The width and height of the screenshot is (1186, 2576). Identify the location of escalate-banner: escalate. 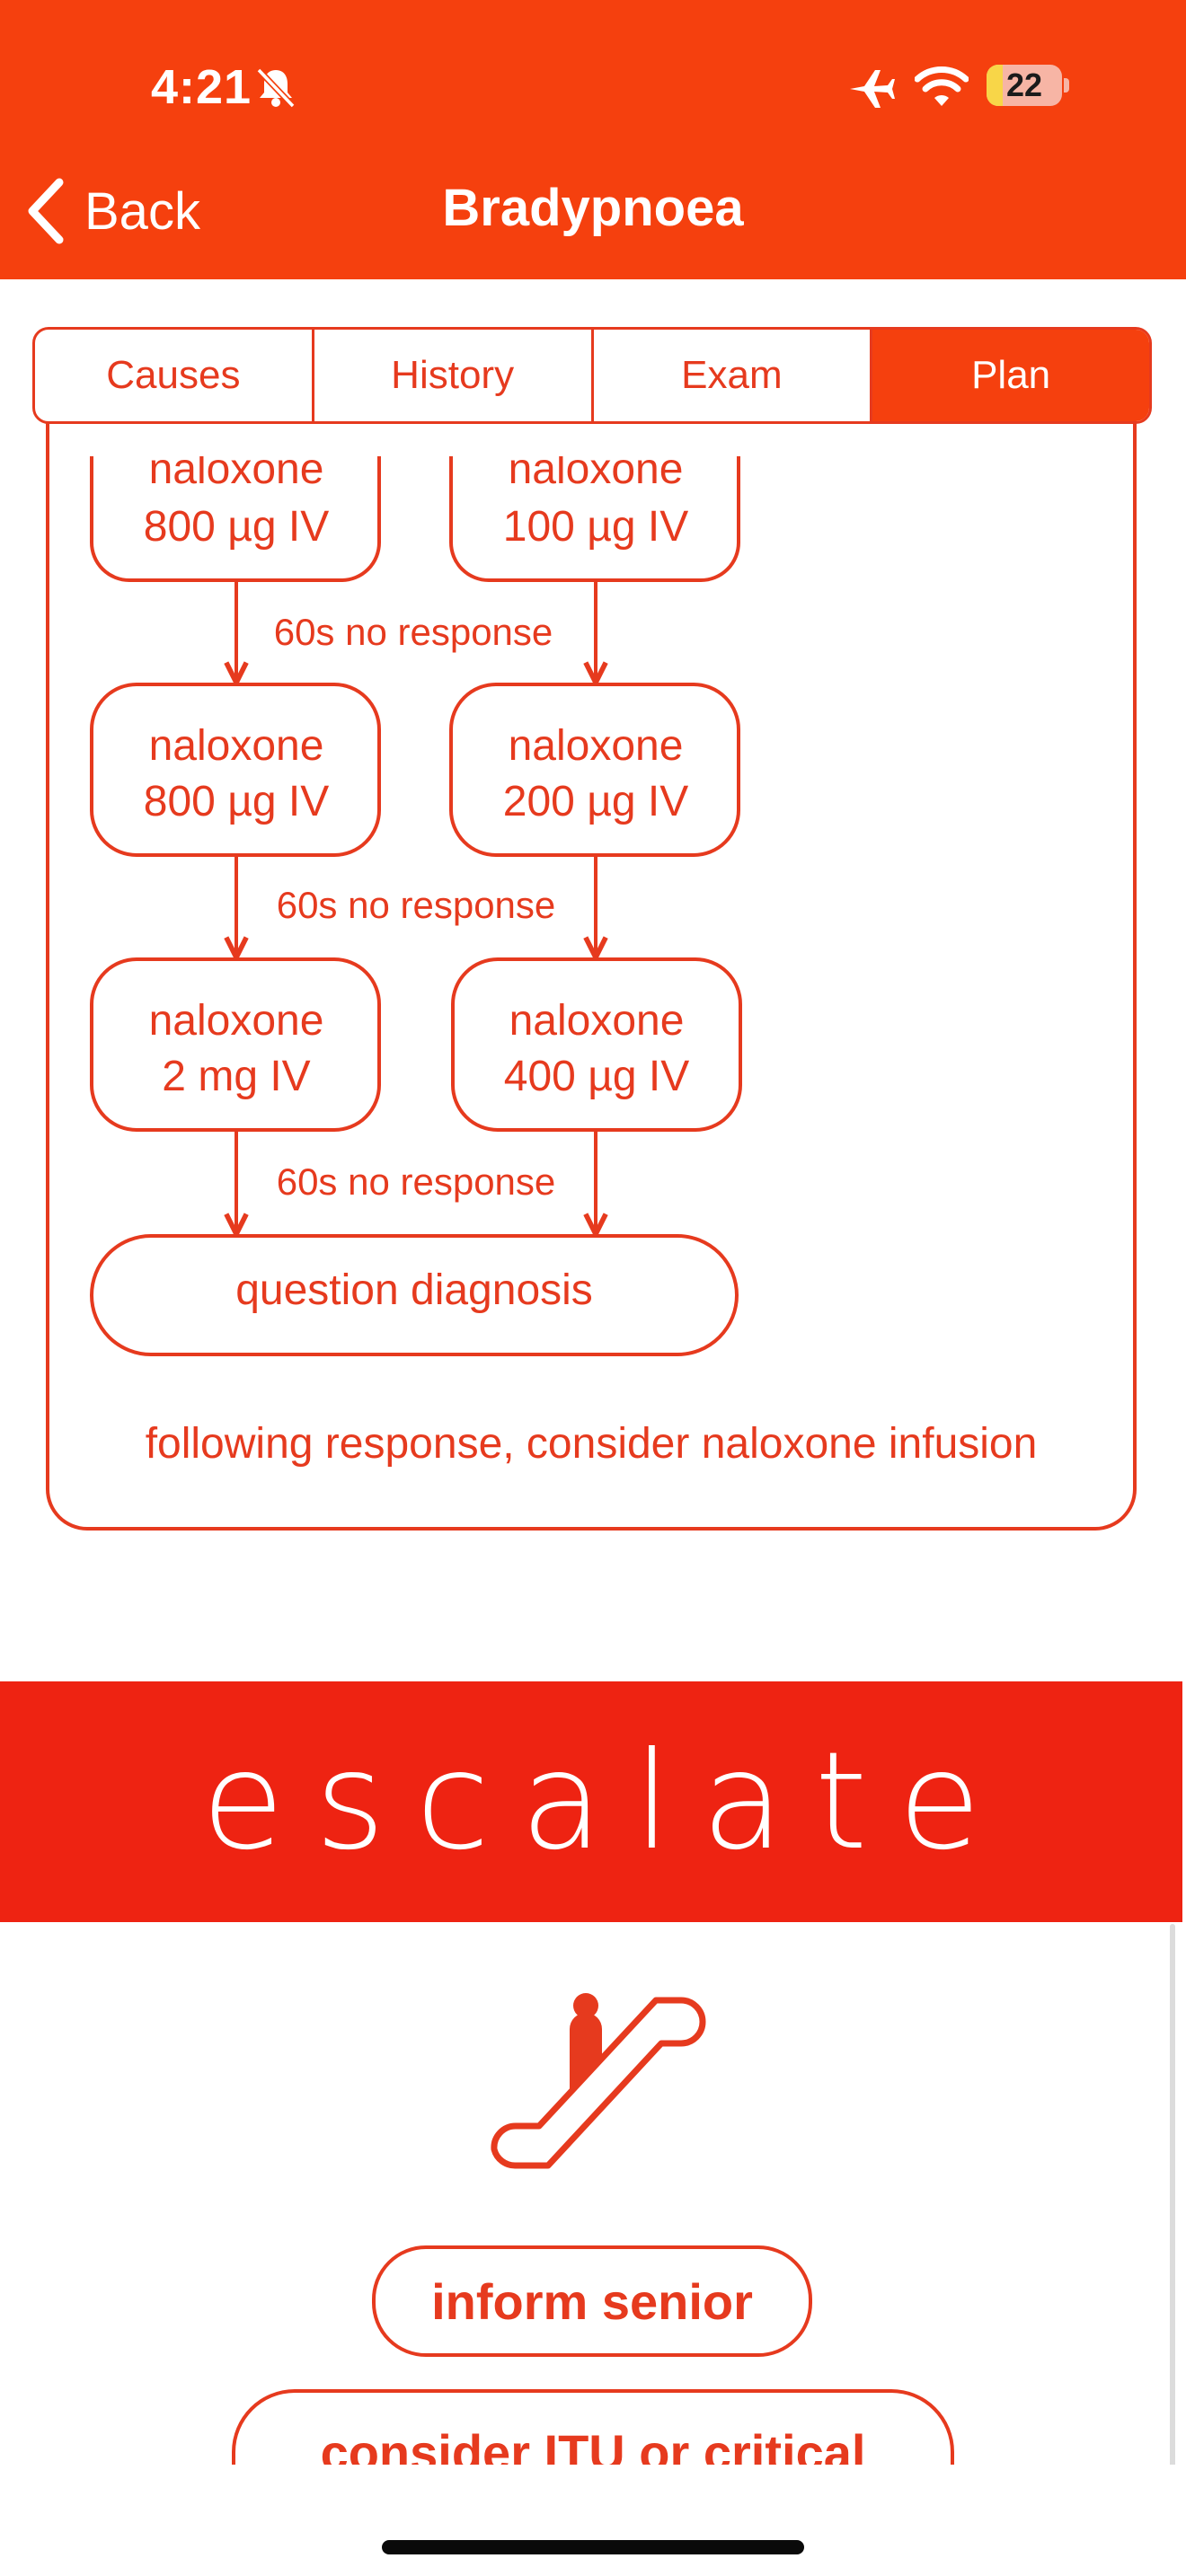
(591, 1801).